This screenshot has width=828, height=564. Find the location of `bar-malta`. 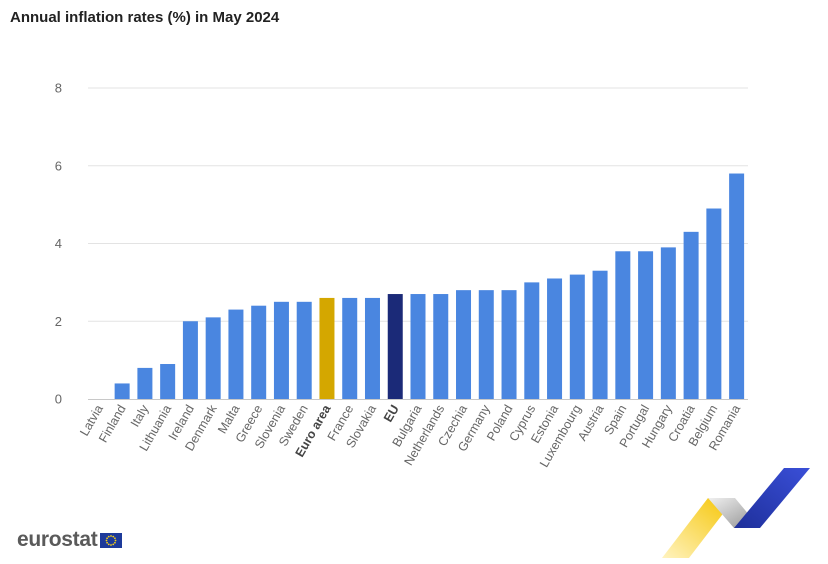

bar-malta is located at coordinates (236, 354).